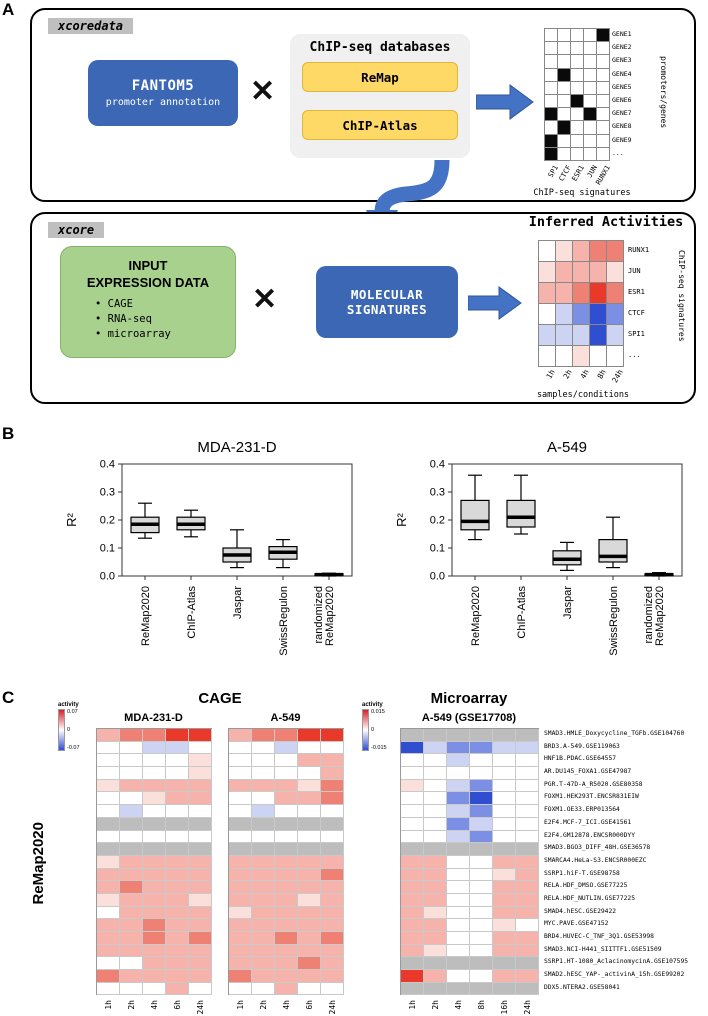 Image resolution: width=708 pixels, height=1016 pixels. I want to click on heatmap-col-label: 6h, so click(309, 1004).